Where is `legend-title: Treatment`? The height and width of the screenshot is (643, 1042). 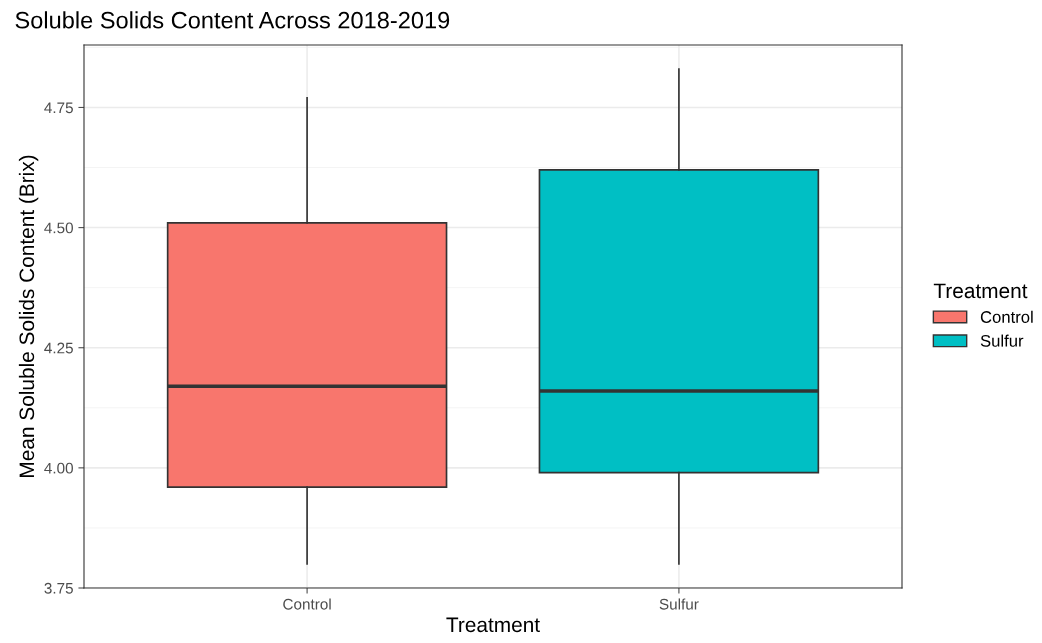 legend-title: Treatment is located at coordinates (980, 291).